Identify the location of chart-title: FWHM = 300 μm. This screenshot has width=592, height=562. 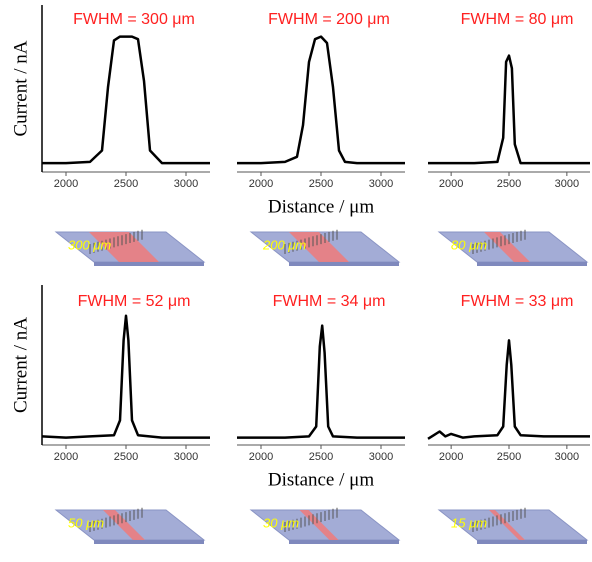
(134, 19).